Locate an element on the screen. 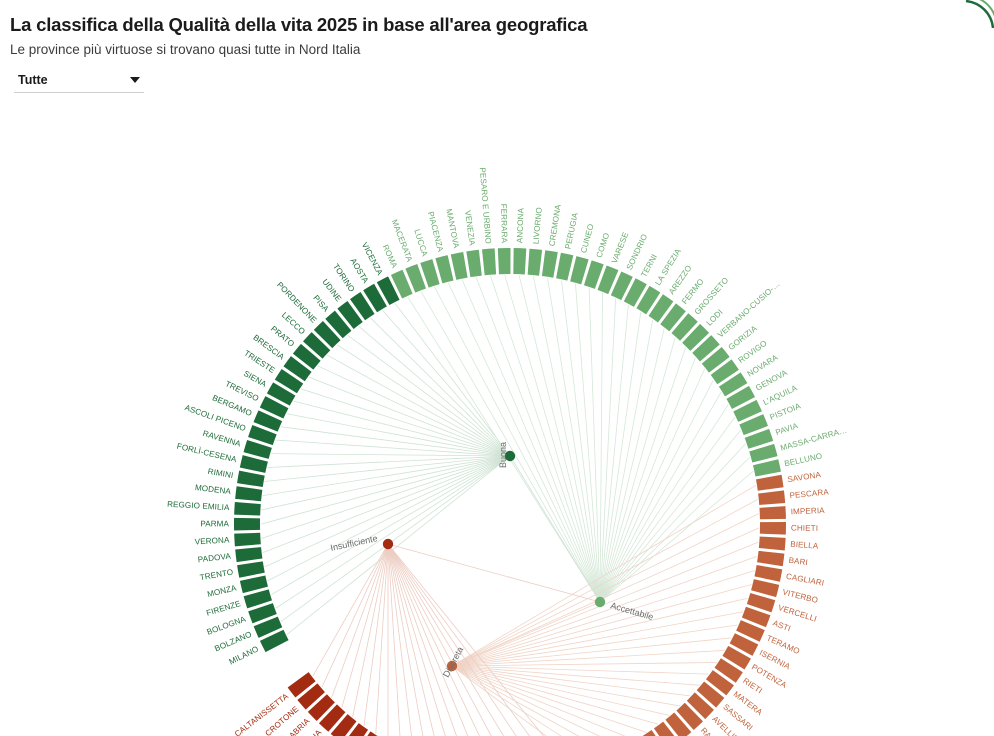  area-filter-select: Tutte is located at coordinates (79, 82).